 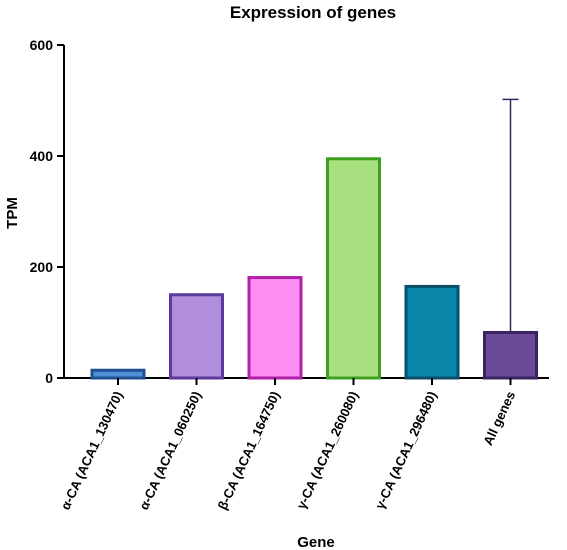 What do you see at coordinates (92, 450) in the screenshot?
I see `x-tick-label: α-CA (ACA1_130470)` at bounding box center [92, 450].